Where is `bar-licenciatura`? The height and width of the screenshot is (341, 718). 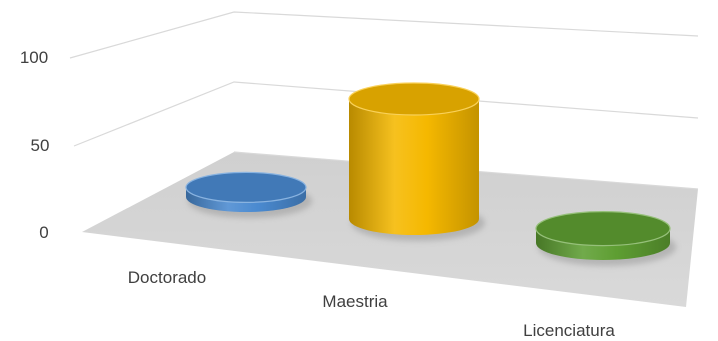
bar-licenciatura is located at coordinates (605, 238).